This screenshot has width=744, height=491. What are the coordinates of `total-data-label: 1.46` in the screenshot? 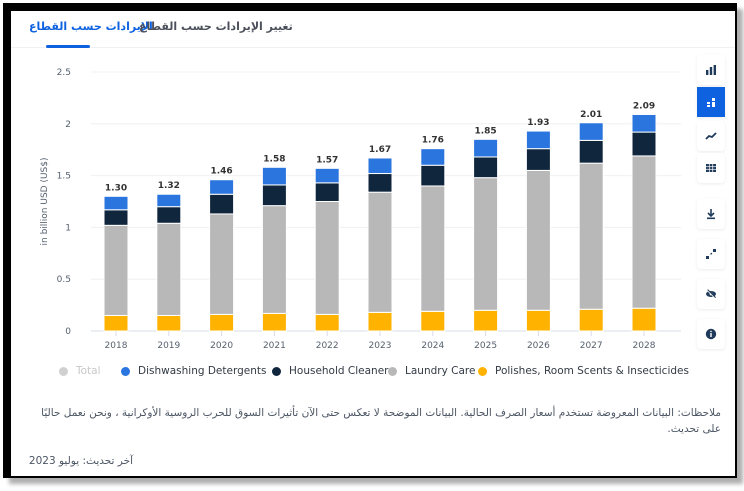 It's located at (221, 172).